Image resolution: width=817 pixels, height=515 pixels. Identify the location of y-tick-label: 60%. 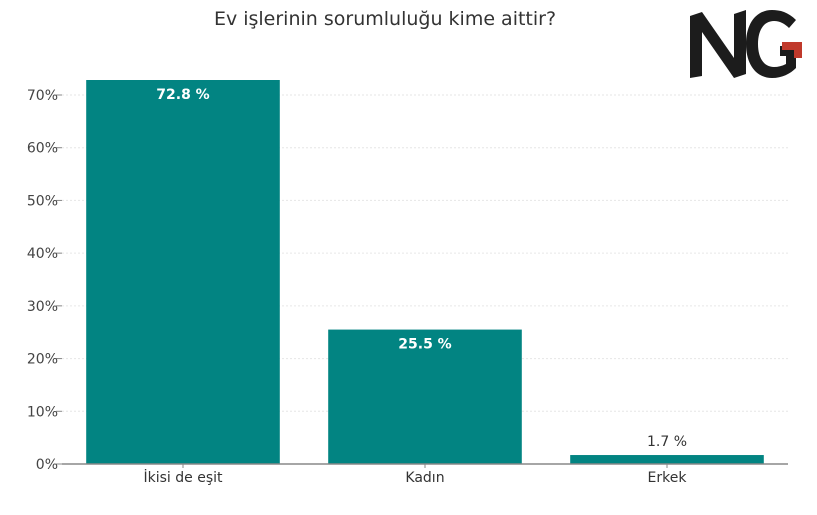
(42, 149).